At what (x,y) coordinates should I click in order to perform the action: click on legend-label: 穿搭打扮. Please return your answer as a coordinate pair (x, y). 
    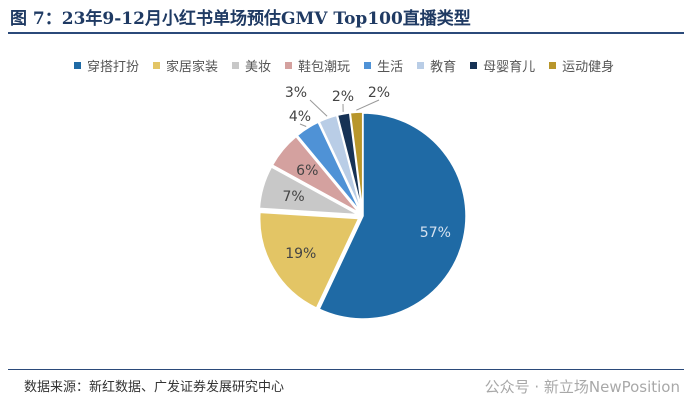
    Looking at the image, I should click on (113, 67).